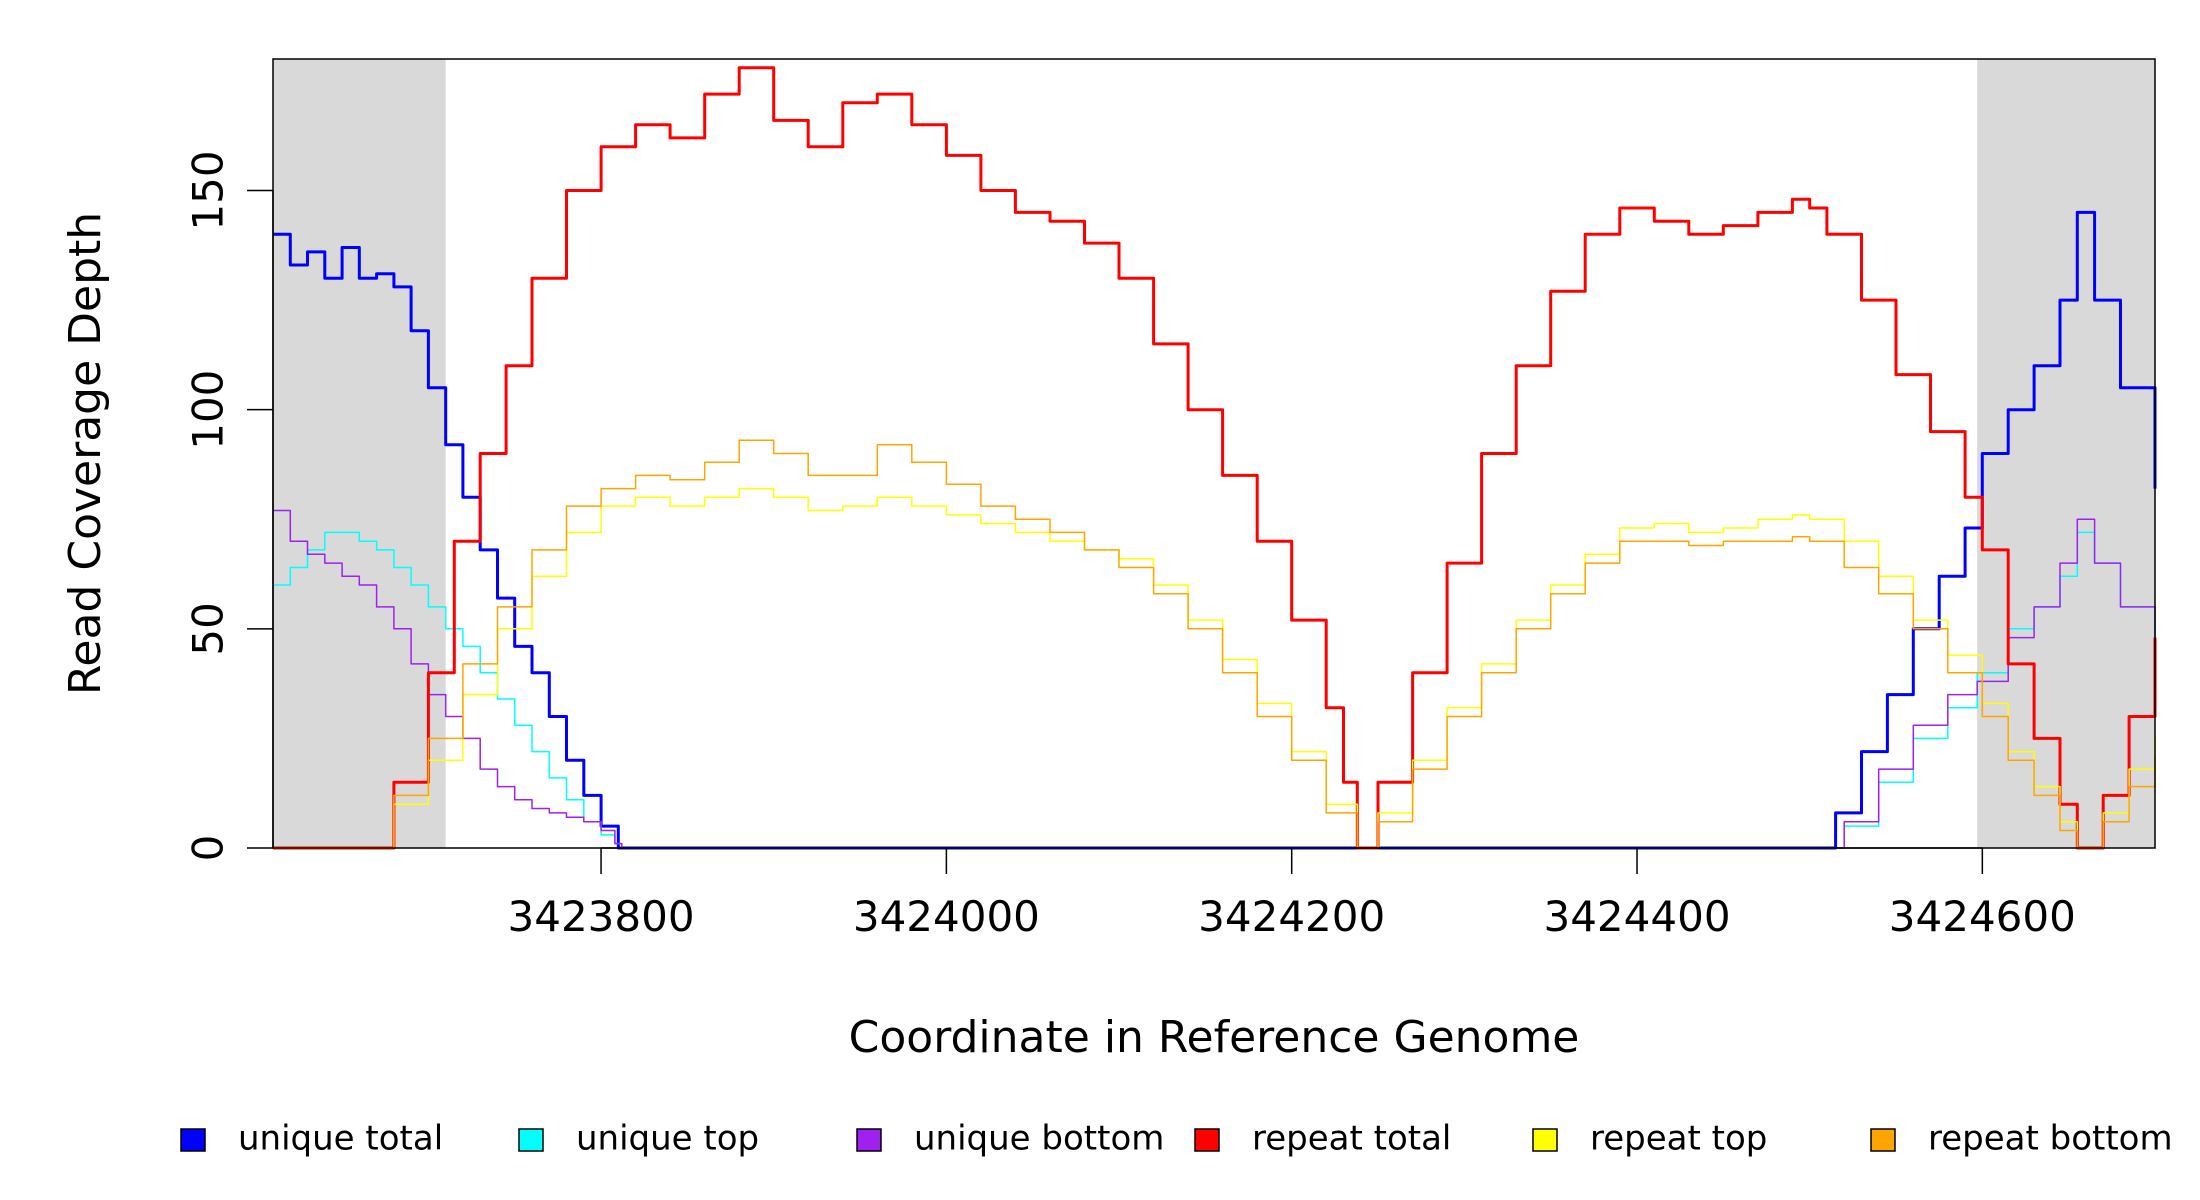  What do you see at coordinates (1636, 916) in the screenshot?
I see `x-tick-label: 3424400` at bounding box center [1636, 916].